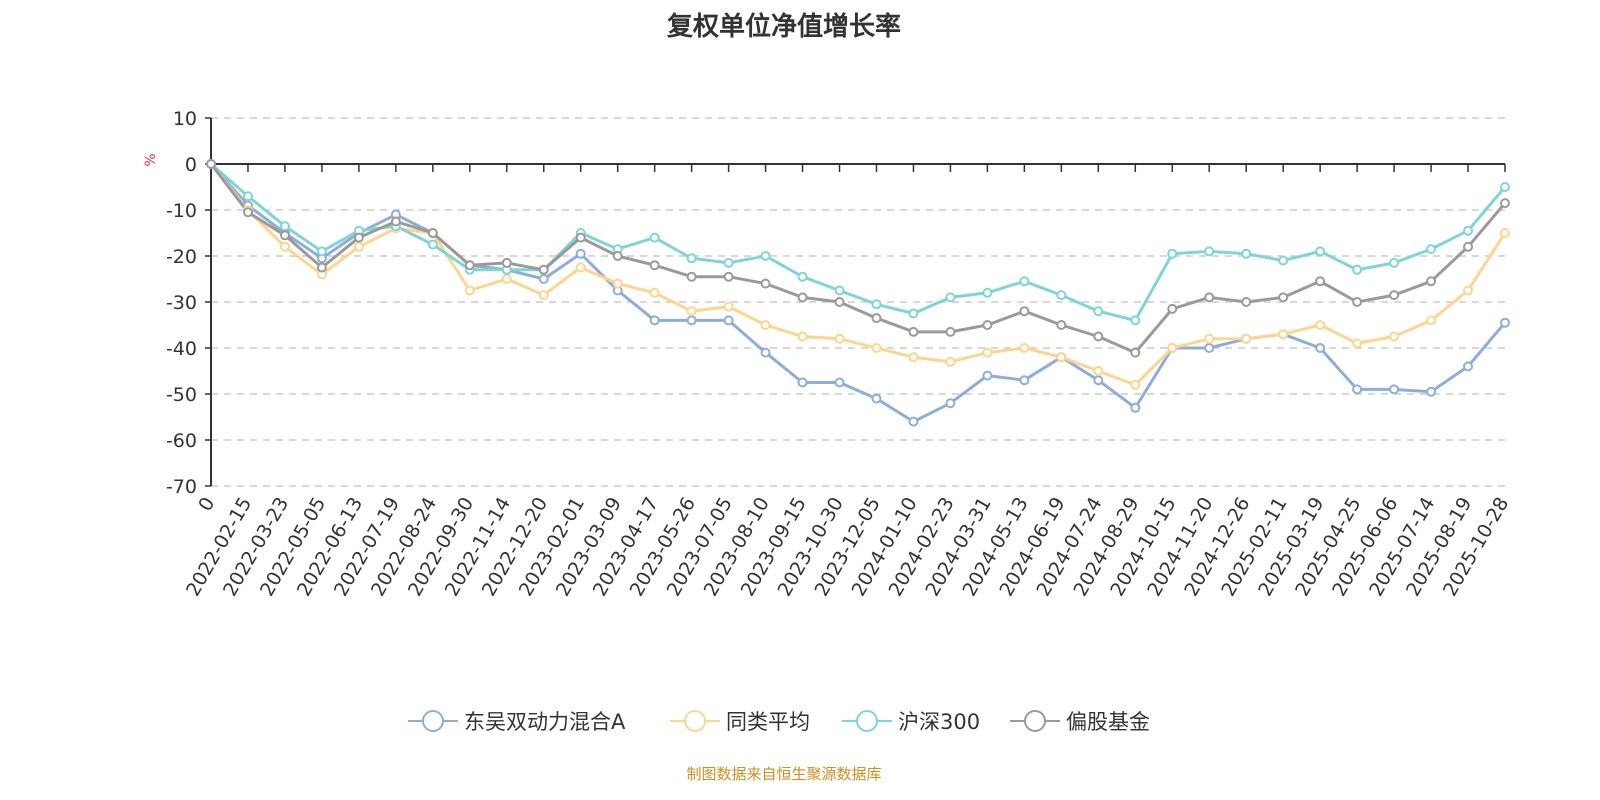 Image resolution: width=1600 pixels, height=800 pixels. What do you see at coordinates (1108, 722) in the screenshot?
I see `legend-label: 偏股基金` at bounding box center [1108, 722].